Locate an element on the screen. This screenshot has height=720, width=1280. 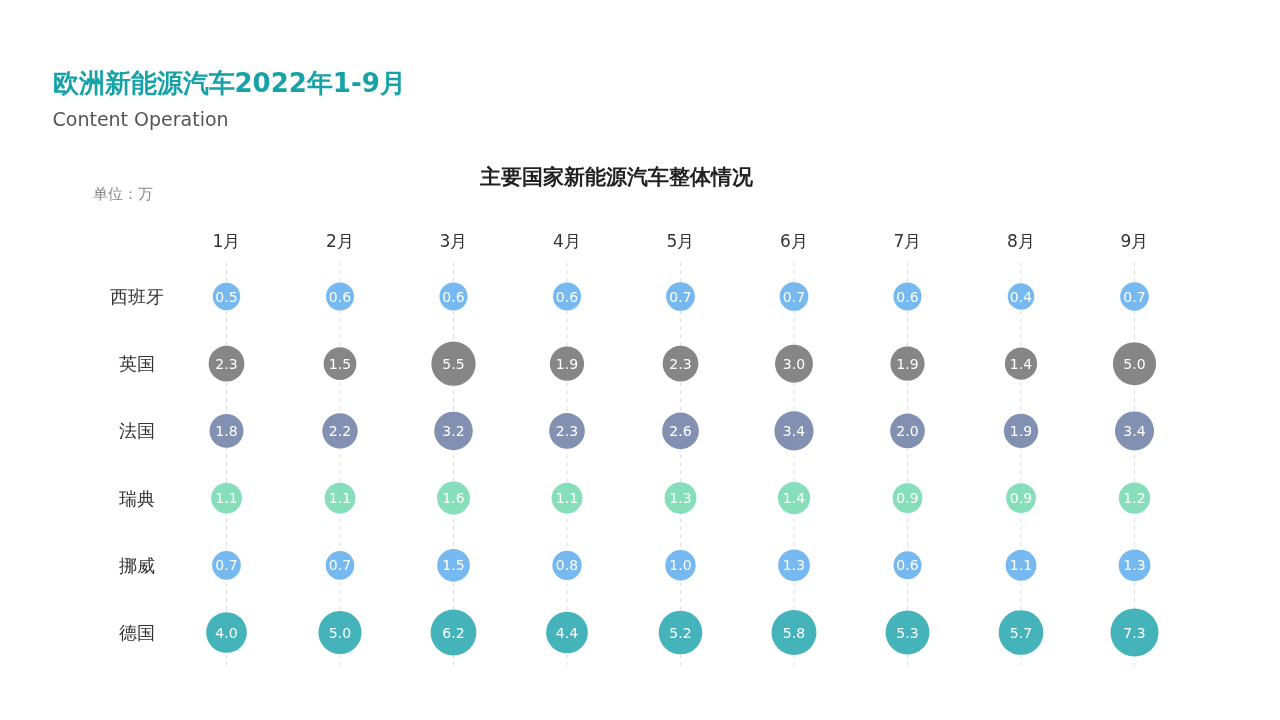
data-label: 5.3 is located at coordinates (907, 632).